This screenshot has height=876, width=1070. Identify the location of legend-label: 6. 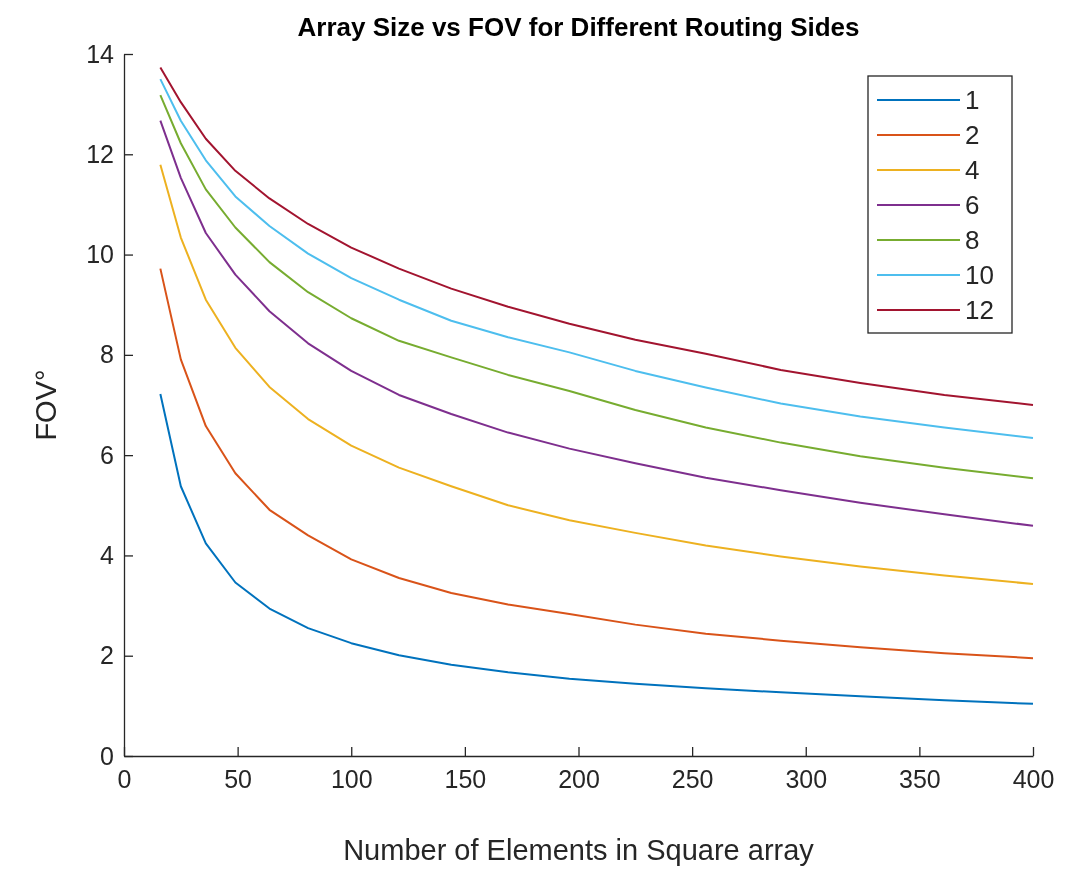
(972, 205).